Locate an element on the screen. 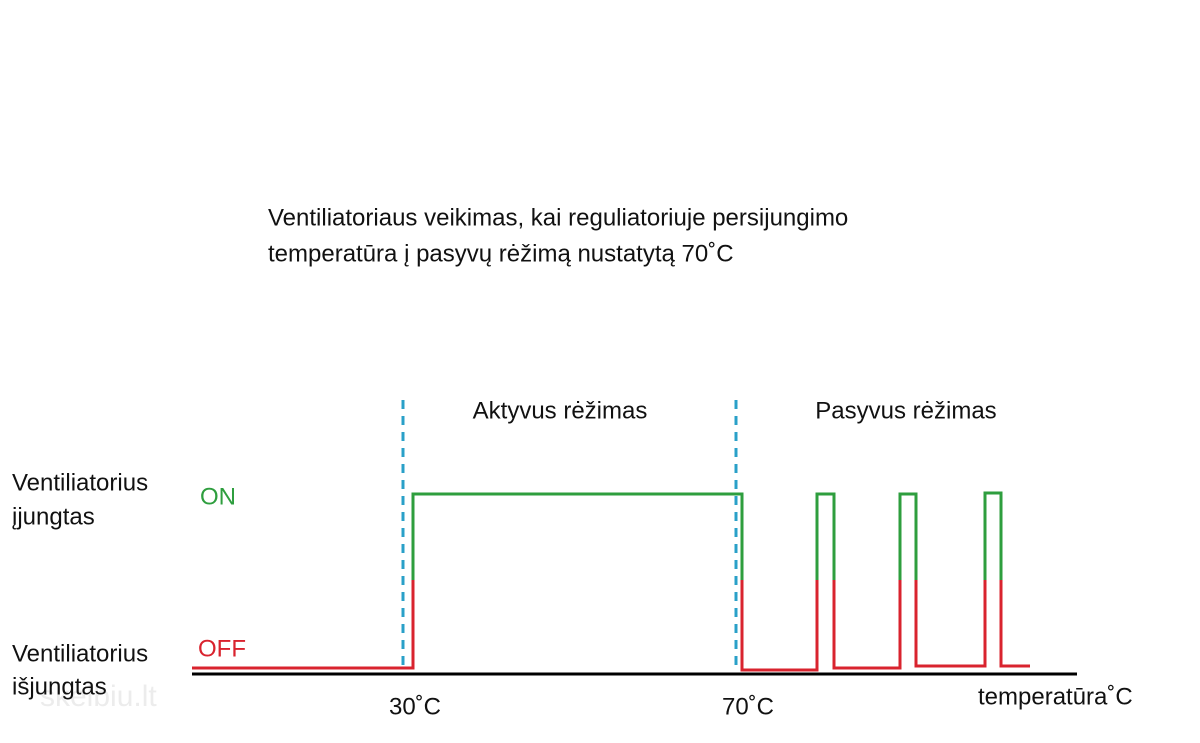 This screenshot has width=1200, height=743. off-signal is located at coordinates (611, 626).